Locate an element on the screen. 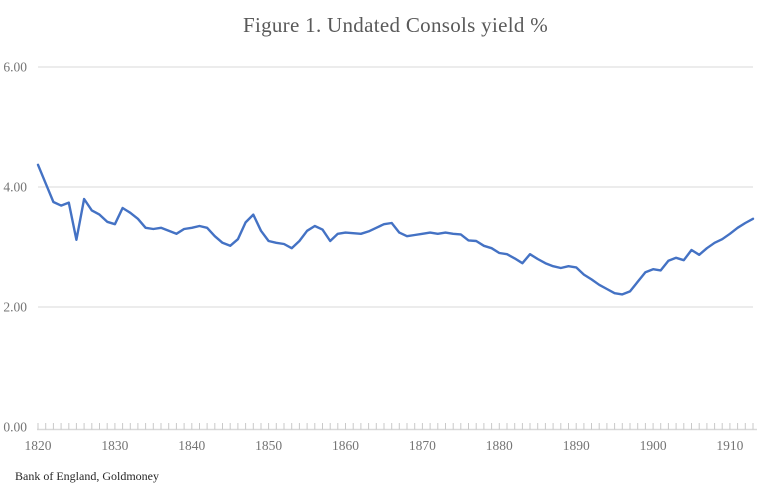 The height and width of the screenshot is (500, 765). chart-title: Figure 1. Undated Consols yield % is located at coordinates (395, 25).